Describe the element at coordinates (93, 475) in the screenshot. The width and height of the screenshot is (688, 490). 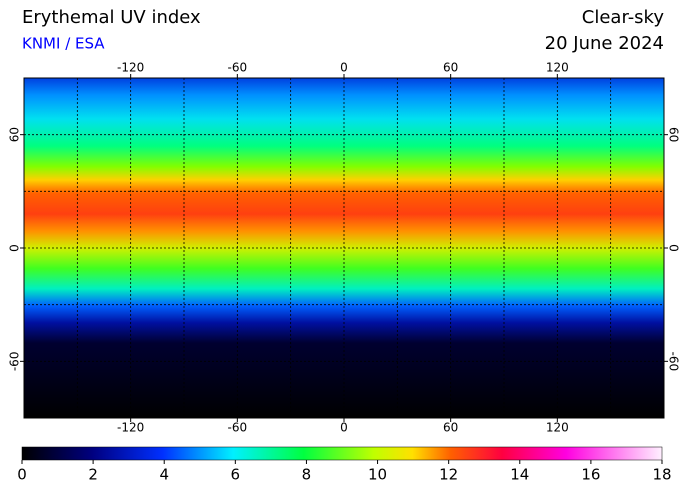
I see `colorbar-label: 2` at that location.